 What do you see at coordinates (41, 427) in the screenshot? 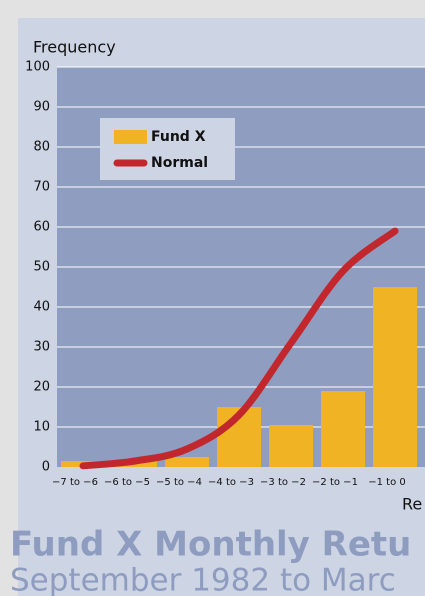
I see `y-tick-label: 10` at bounding box center [41, 427].